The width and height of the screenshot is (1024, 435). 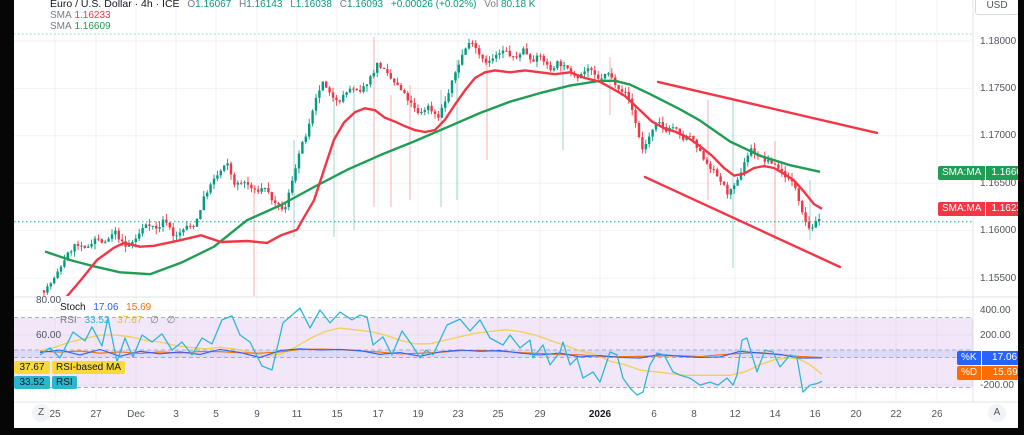 What do you see at coordinates (243, 5) in the screenshot?
I see `high-label: H` at bounding box center [243, 5].